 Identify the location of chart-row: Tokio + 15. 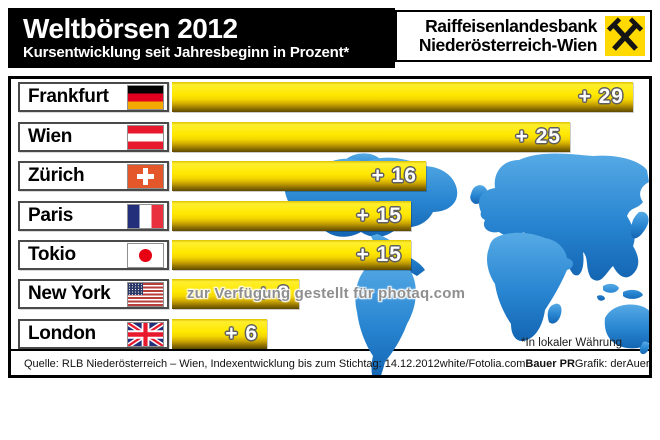
(330, 255).